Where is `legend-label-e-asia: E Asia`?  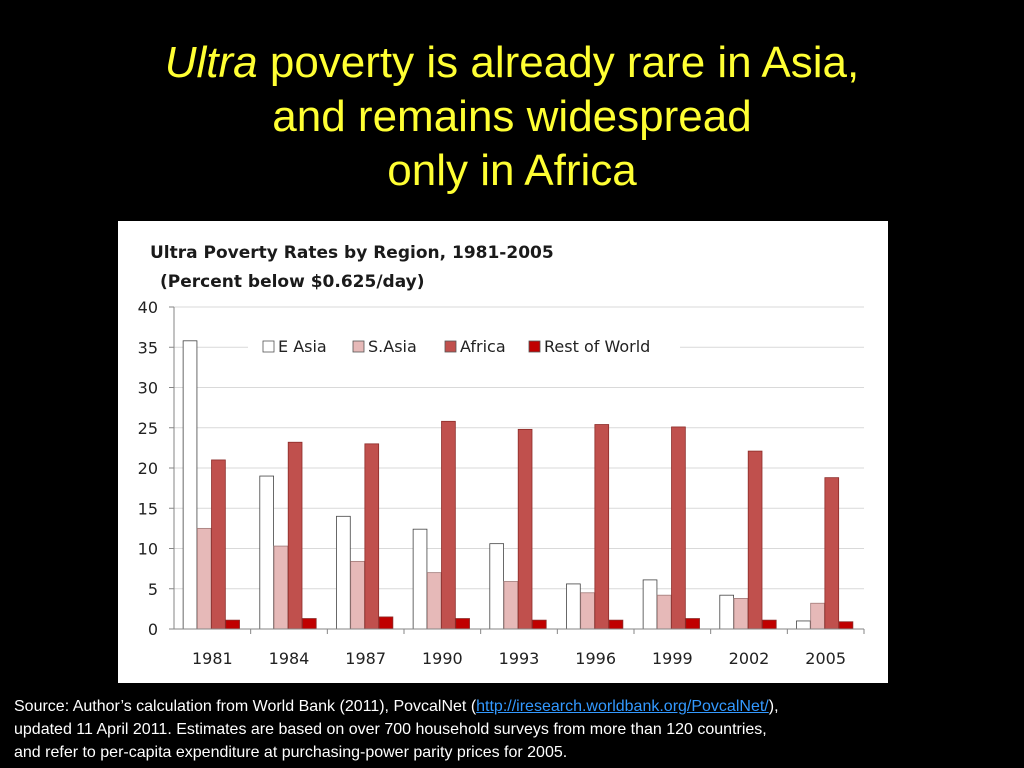 legend-label-e-asia: E Asia is located at coordinates (302, 346).